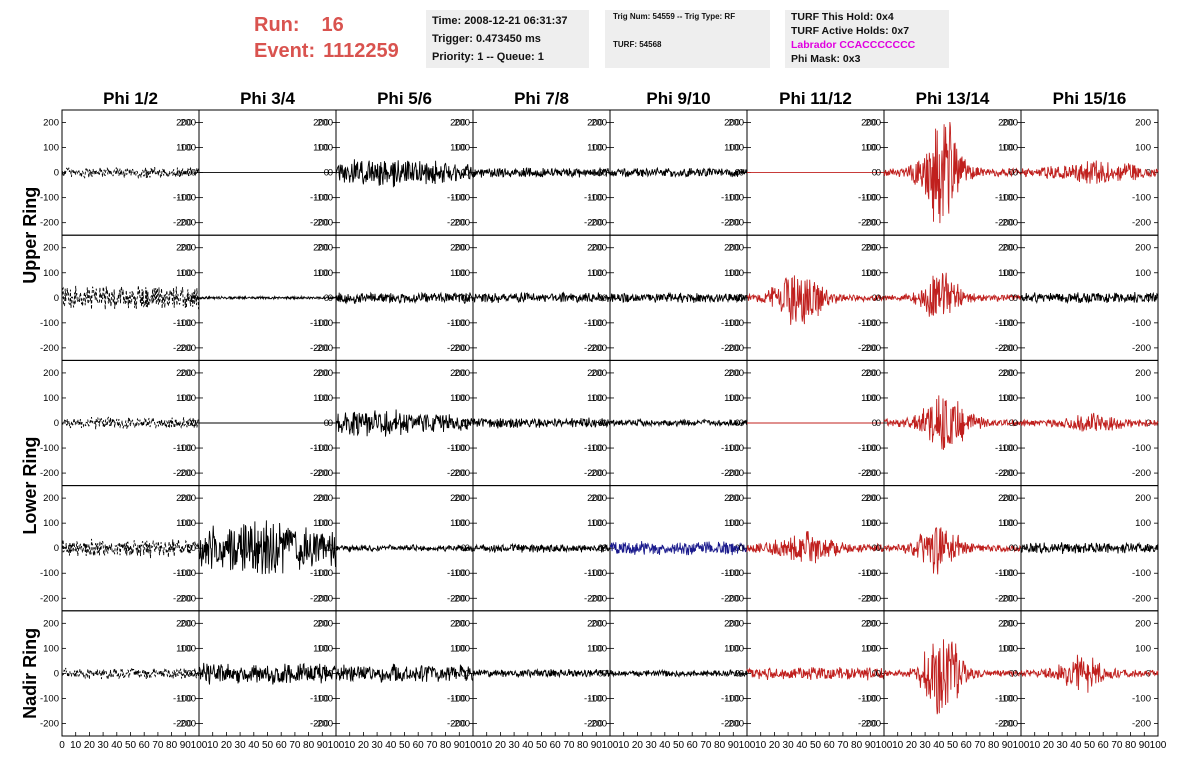 This screenshot has height=772, width=1196. Describe the element at coordinates (326, 38) in the screenshot. I see `run-event-box: Run: 16 Event: 1112259` at that location.